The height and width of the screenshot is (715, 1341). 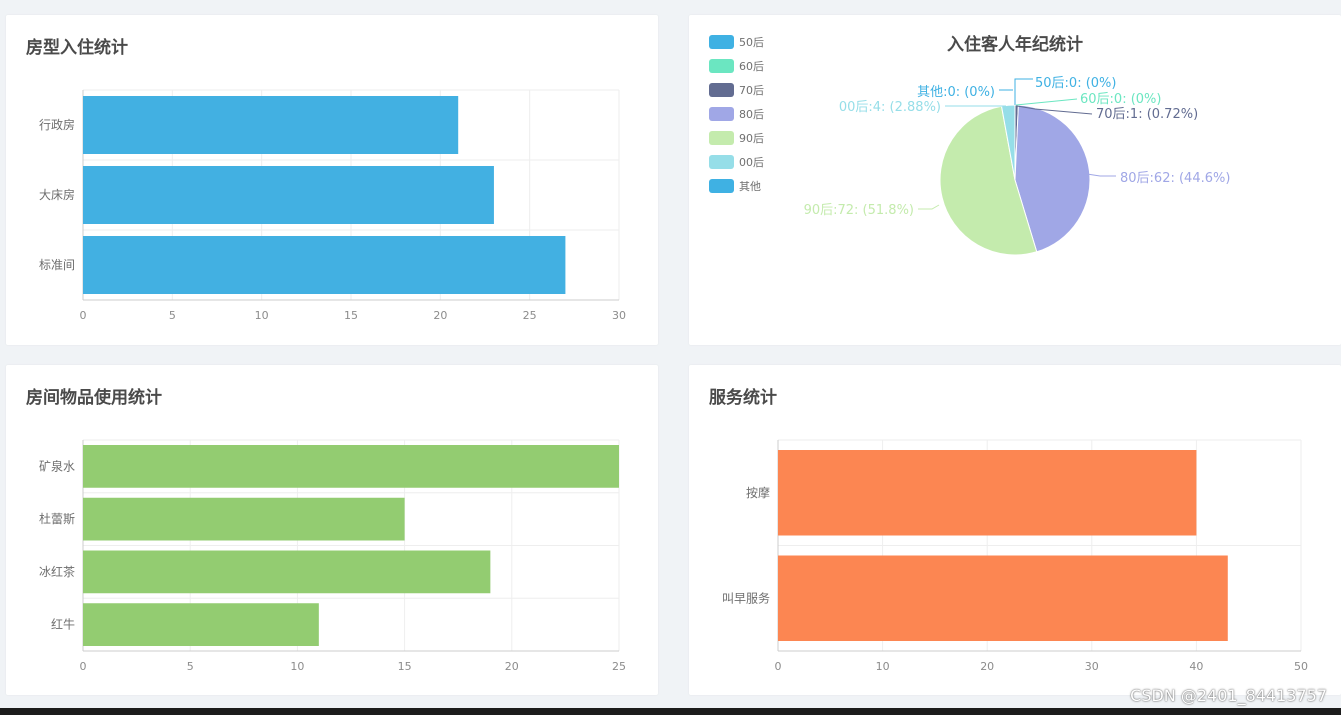 I want to click on service-chart: 叫早服务 按摩 0 10 20 30 40 50, so click(x=1015, y=556).